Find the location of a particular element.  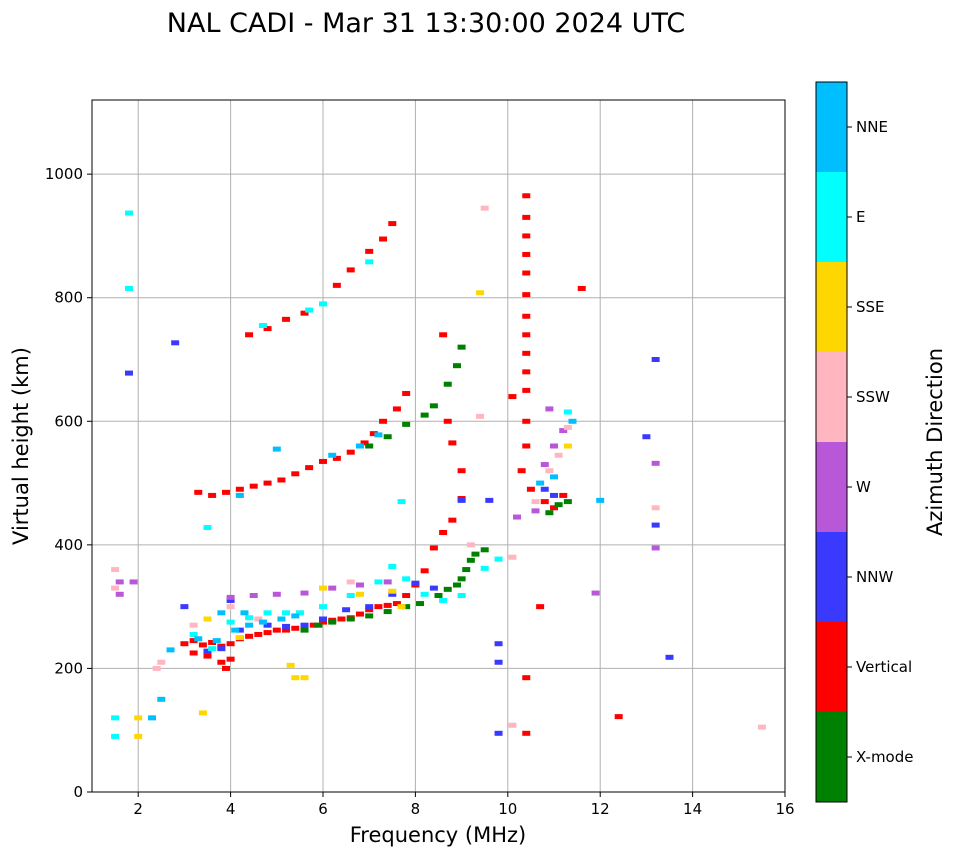

x-tick-label: 10 is located at coordinates (507, 809).